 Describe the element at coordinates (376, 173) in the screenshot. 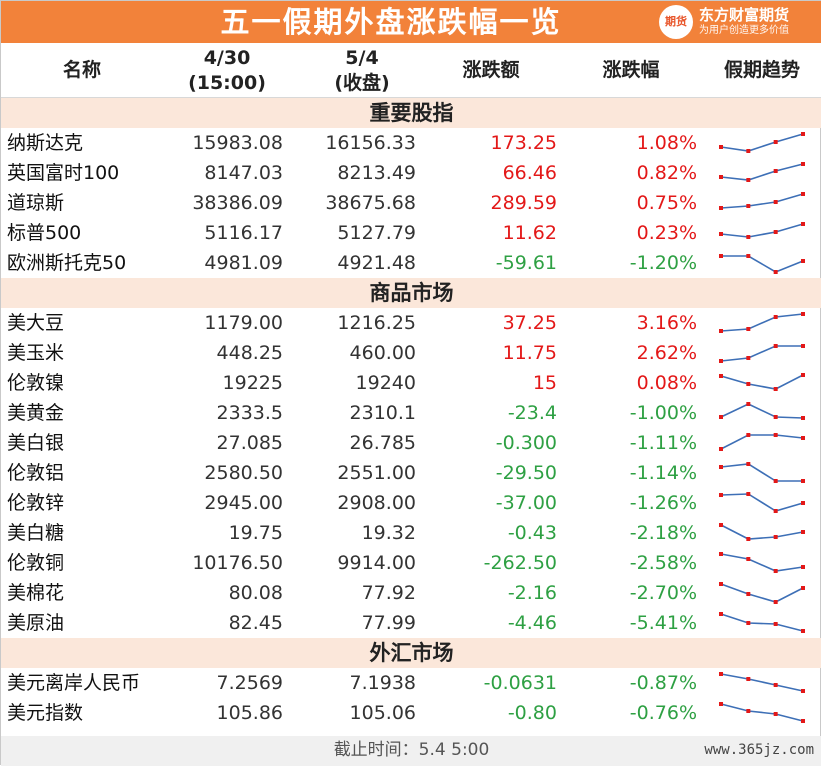

I see `price-0504: 8213.49` at that location.